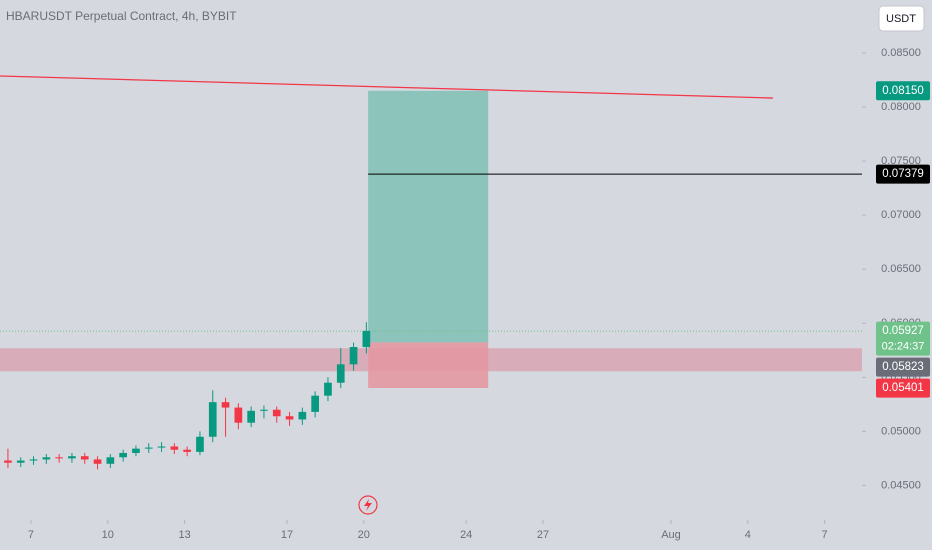 The image size is (932, 550). Describe the element at coordinates (901, 269) in the screenshot. I see `y-tick-label: 0.06500` at that location.